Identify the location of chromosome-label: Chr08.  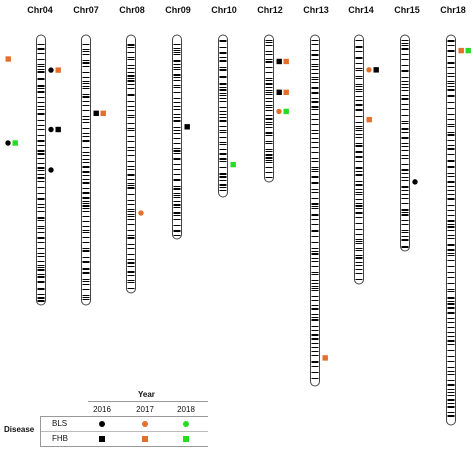
(132, 10).